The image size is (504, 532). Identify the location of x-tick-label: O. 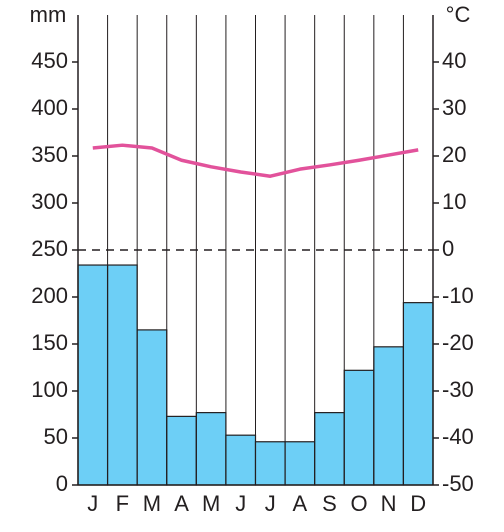
(358, 503).